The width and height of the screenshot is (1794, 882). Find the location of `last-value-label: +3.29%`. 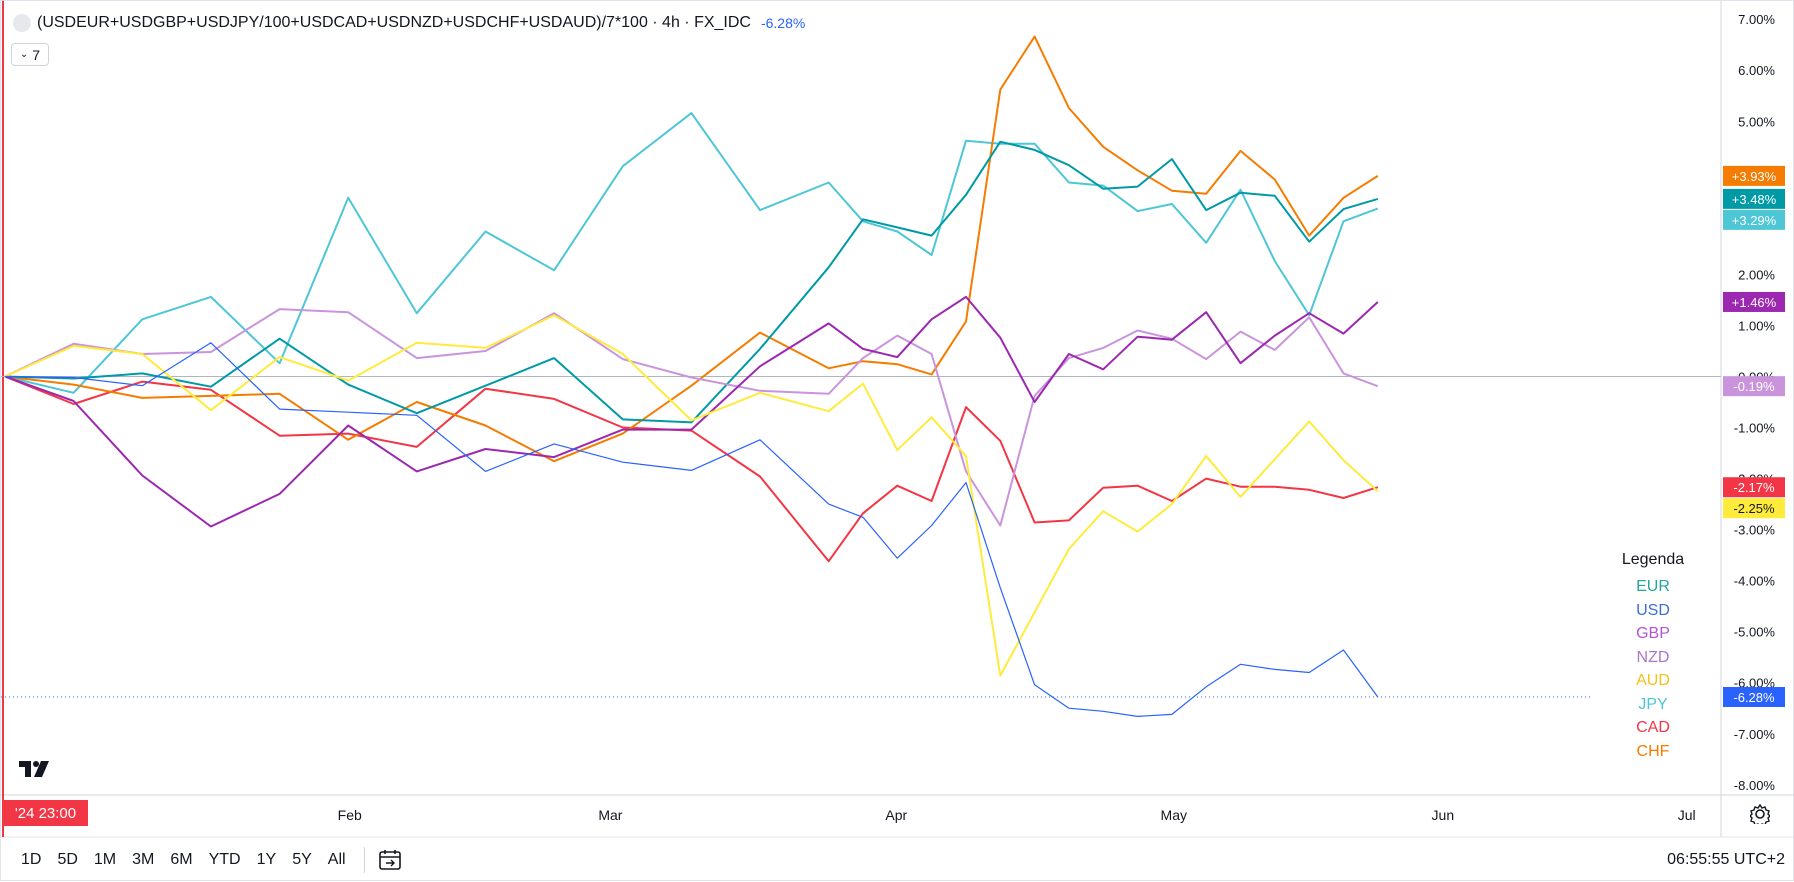

last-value-label: +3.29% is located at coordinates (1754, 220).